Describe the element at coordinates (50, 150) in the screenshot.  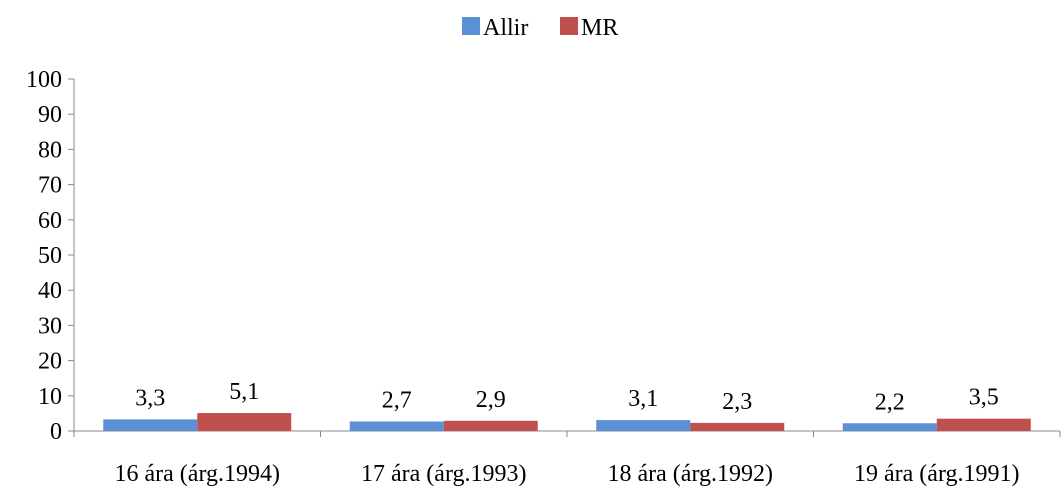
I see `y-tick-label: 80` at that location.